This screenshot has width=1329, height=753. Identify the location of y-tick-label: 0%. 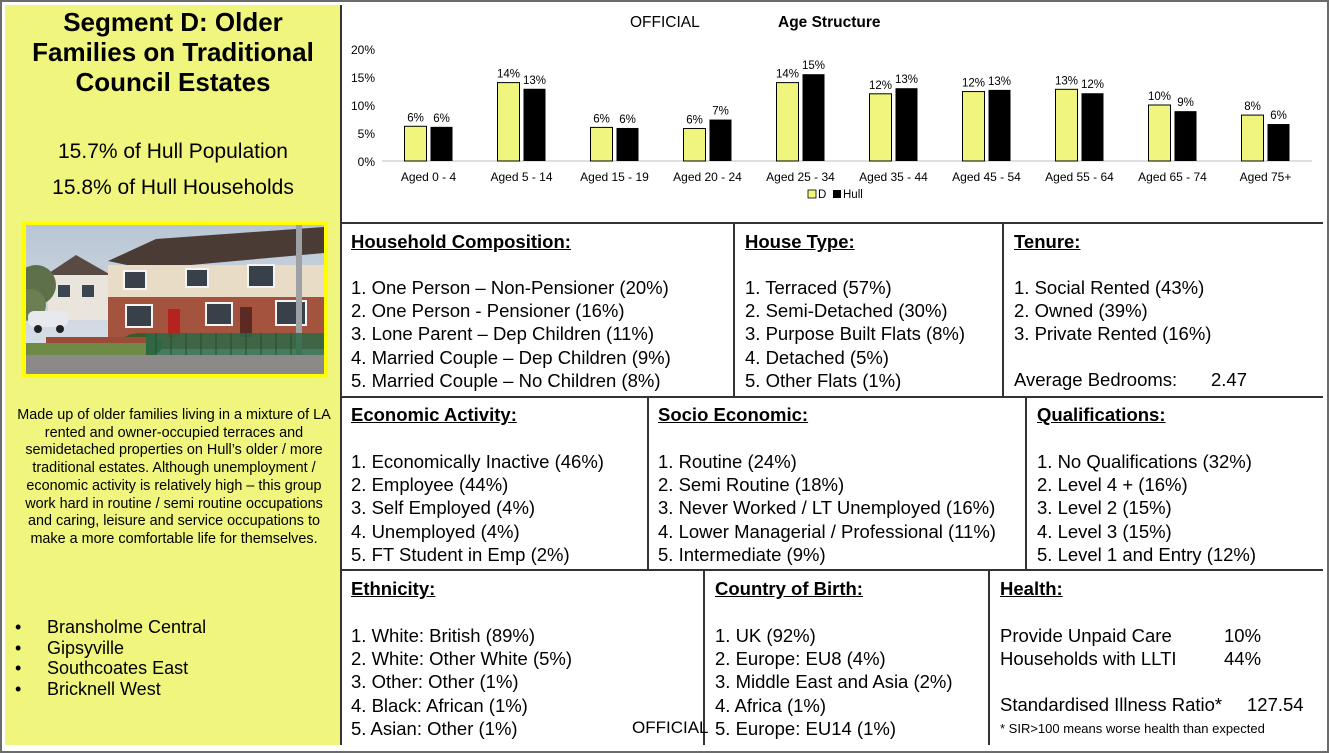
(367, 162).